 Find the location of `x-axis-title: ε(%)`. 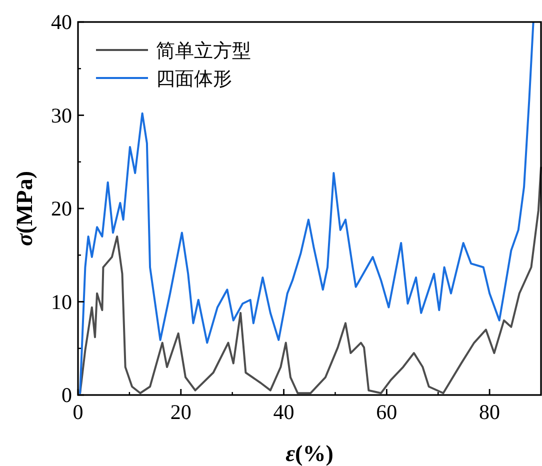

x-axis-title: ε(%) is located at coordinates (310, 453).